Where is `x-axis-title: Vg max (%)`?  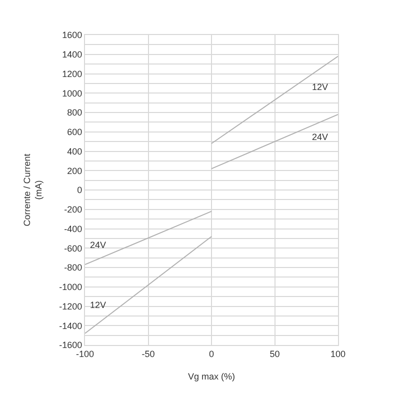
x-axis-title: Vg max (%) is located at coordinates (212, 377).